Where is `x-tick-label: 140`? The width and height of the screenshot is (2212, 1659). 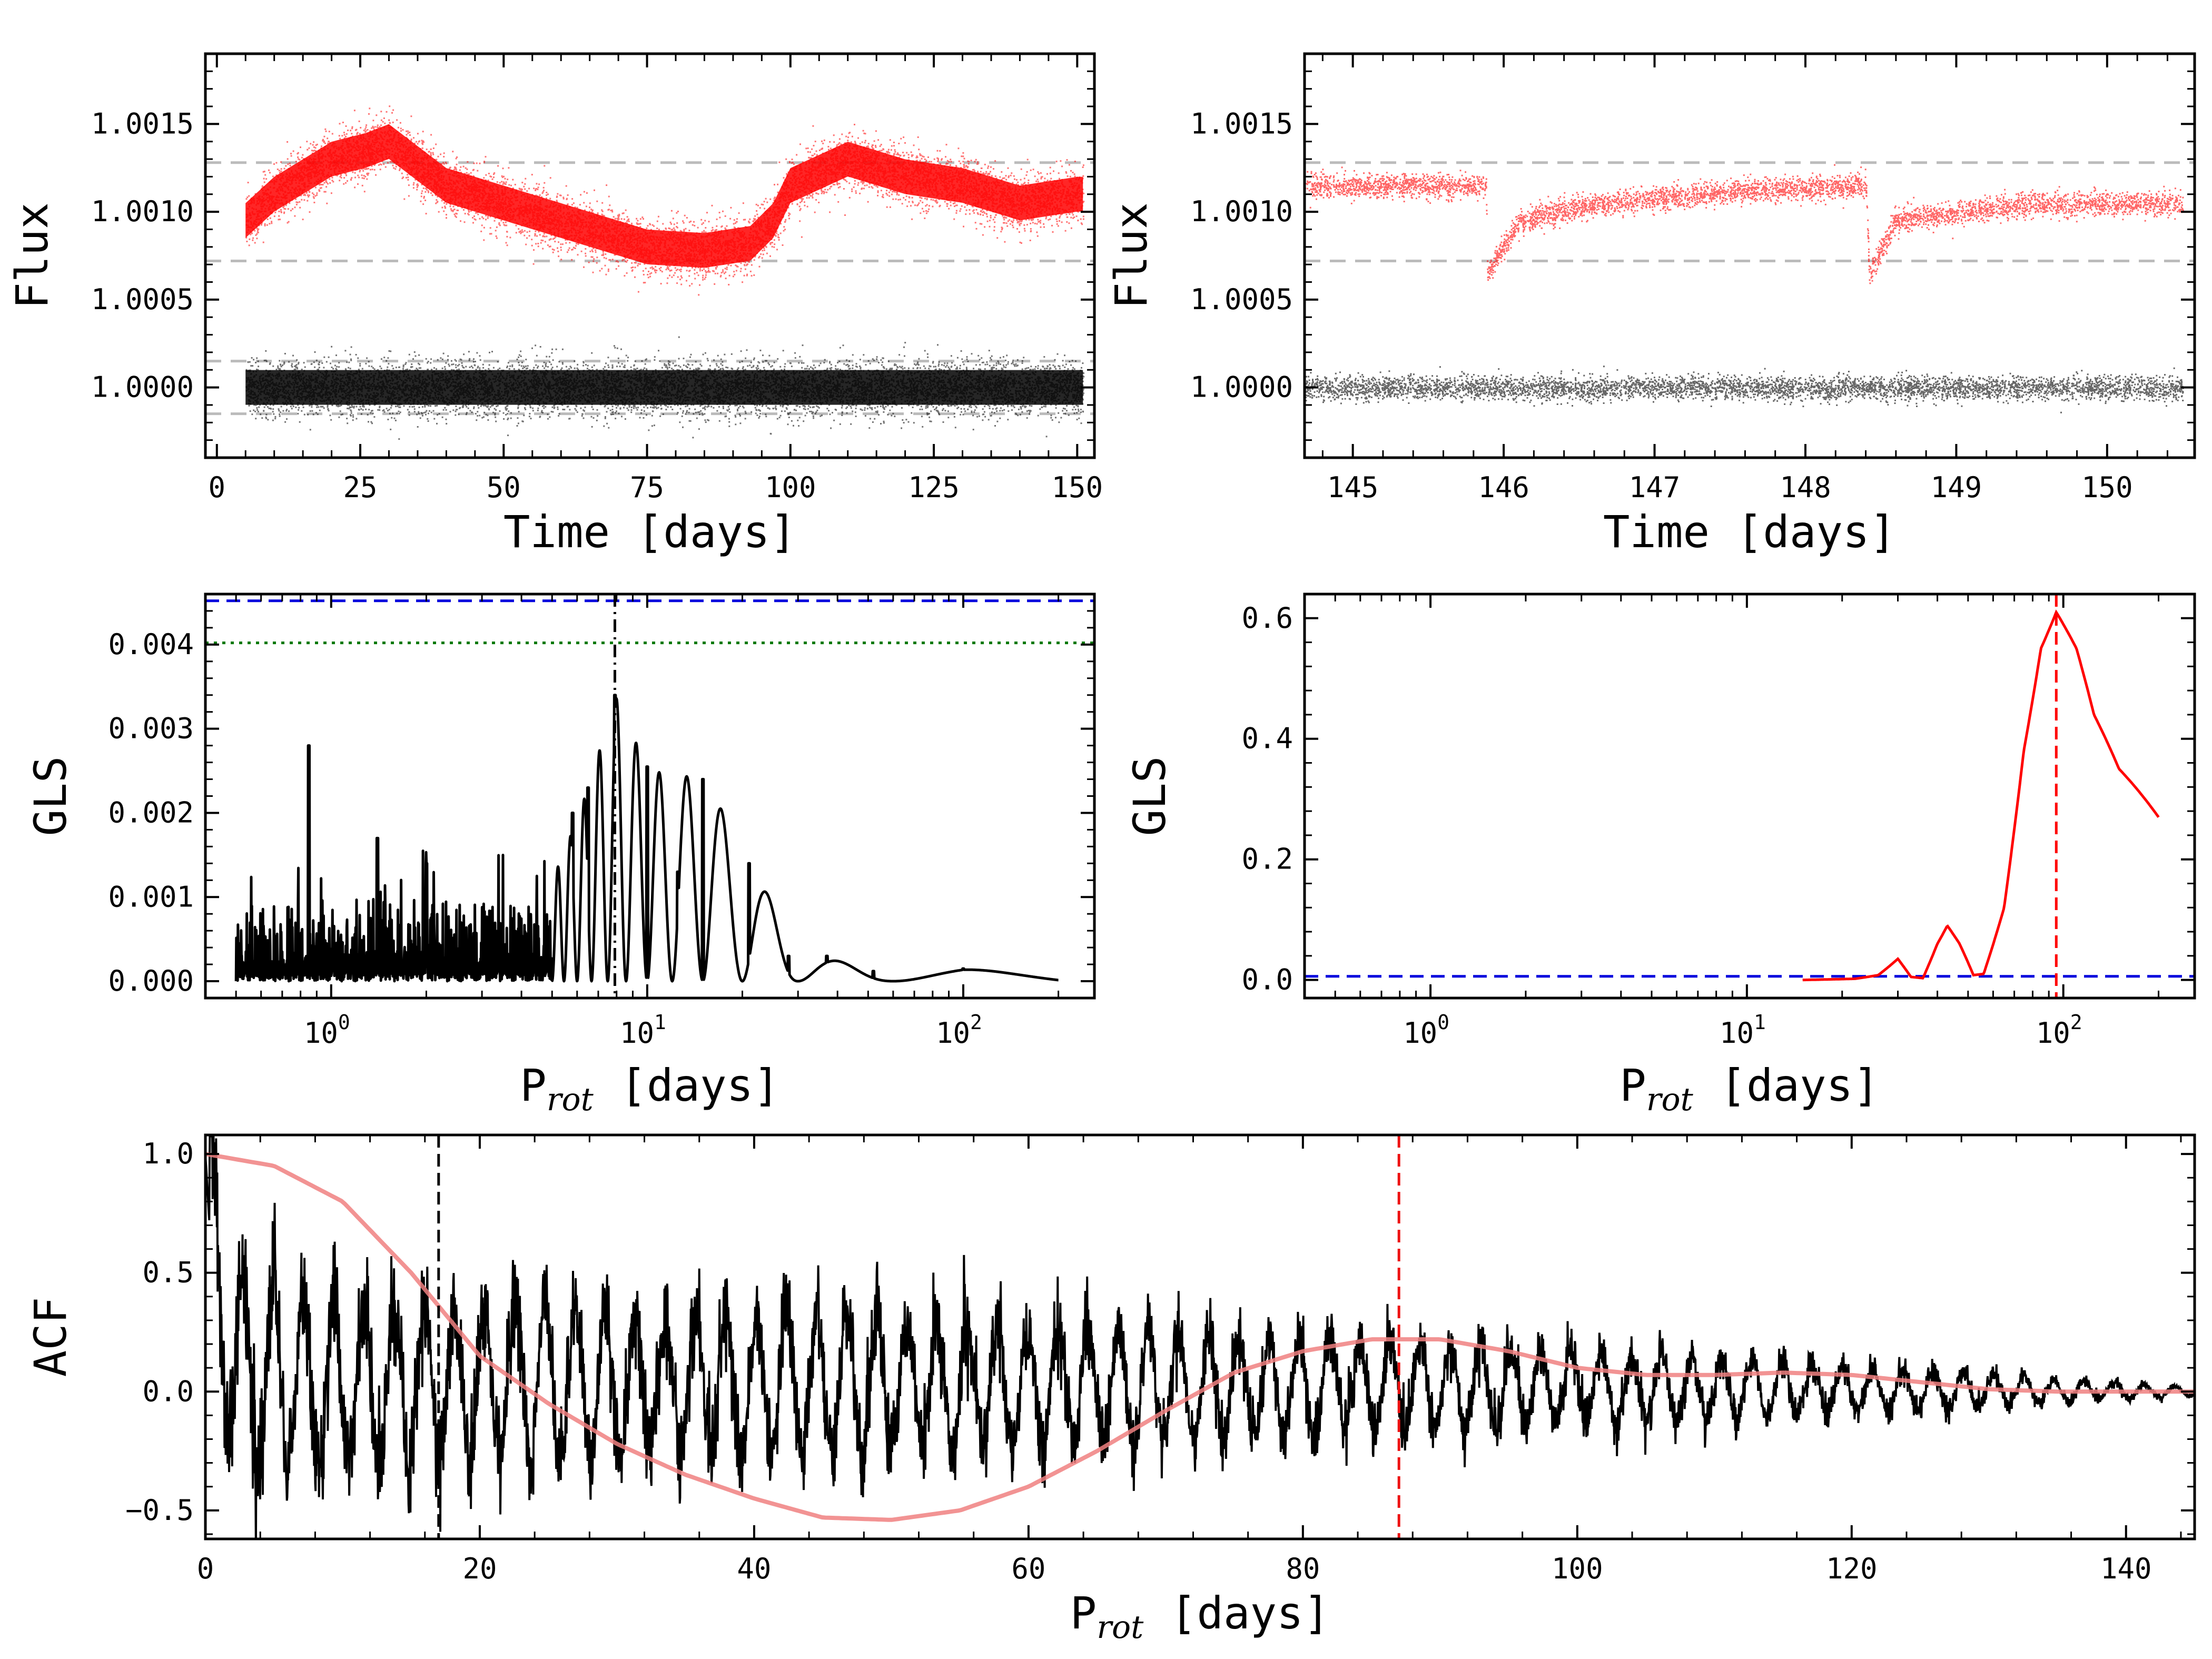
x-tick-label: 140 is located at coordinates (2126, 1568).